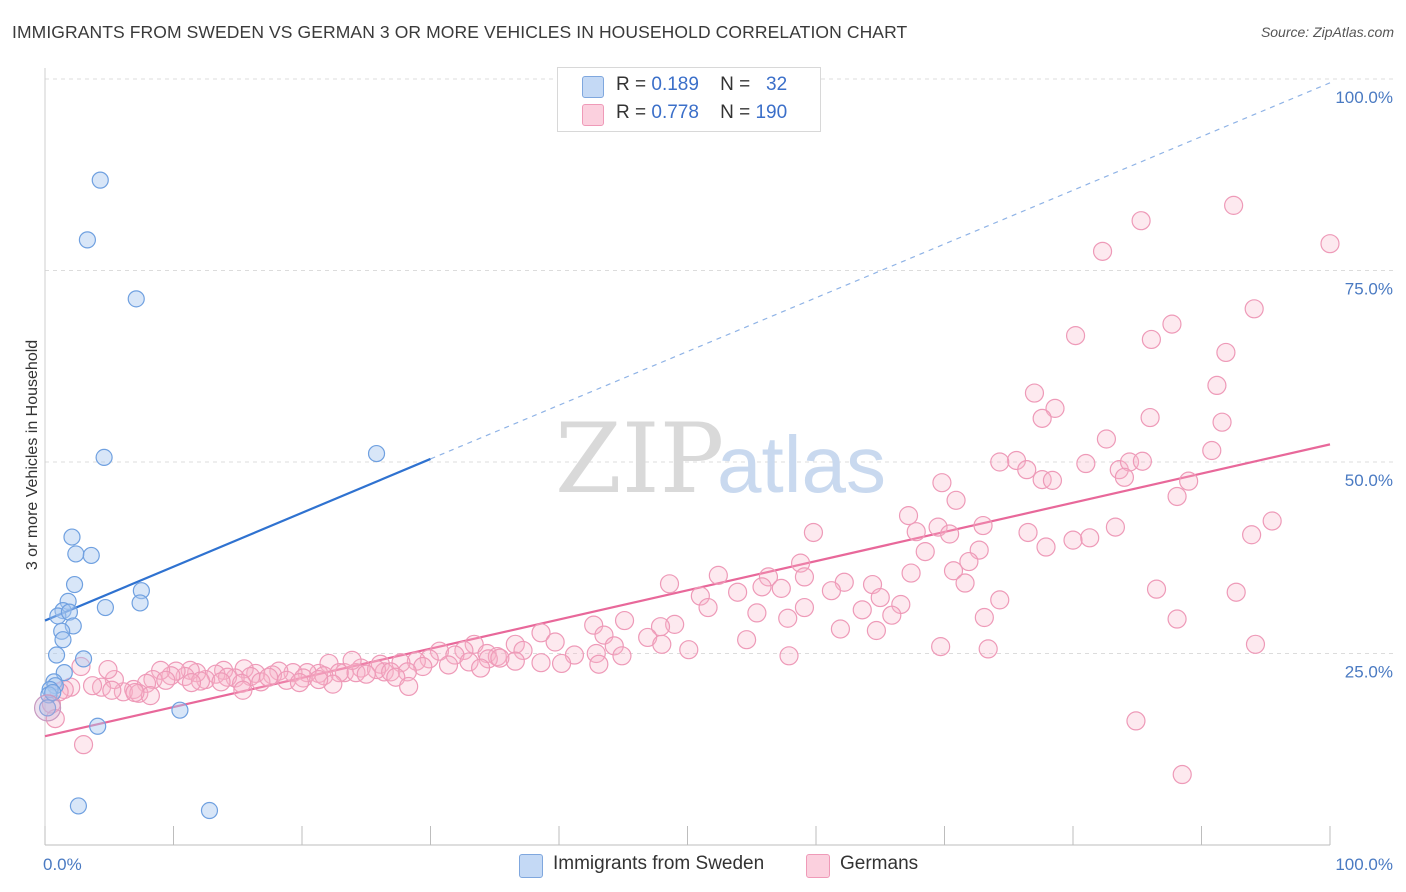 Image resolution: width=1406 pixels, height=892 pixels. Describe the element at coordinates (777, 84) in the screenshot. I see `legend-n-value: 32` at that location.